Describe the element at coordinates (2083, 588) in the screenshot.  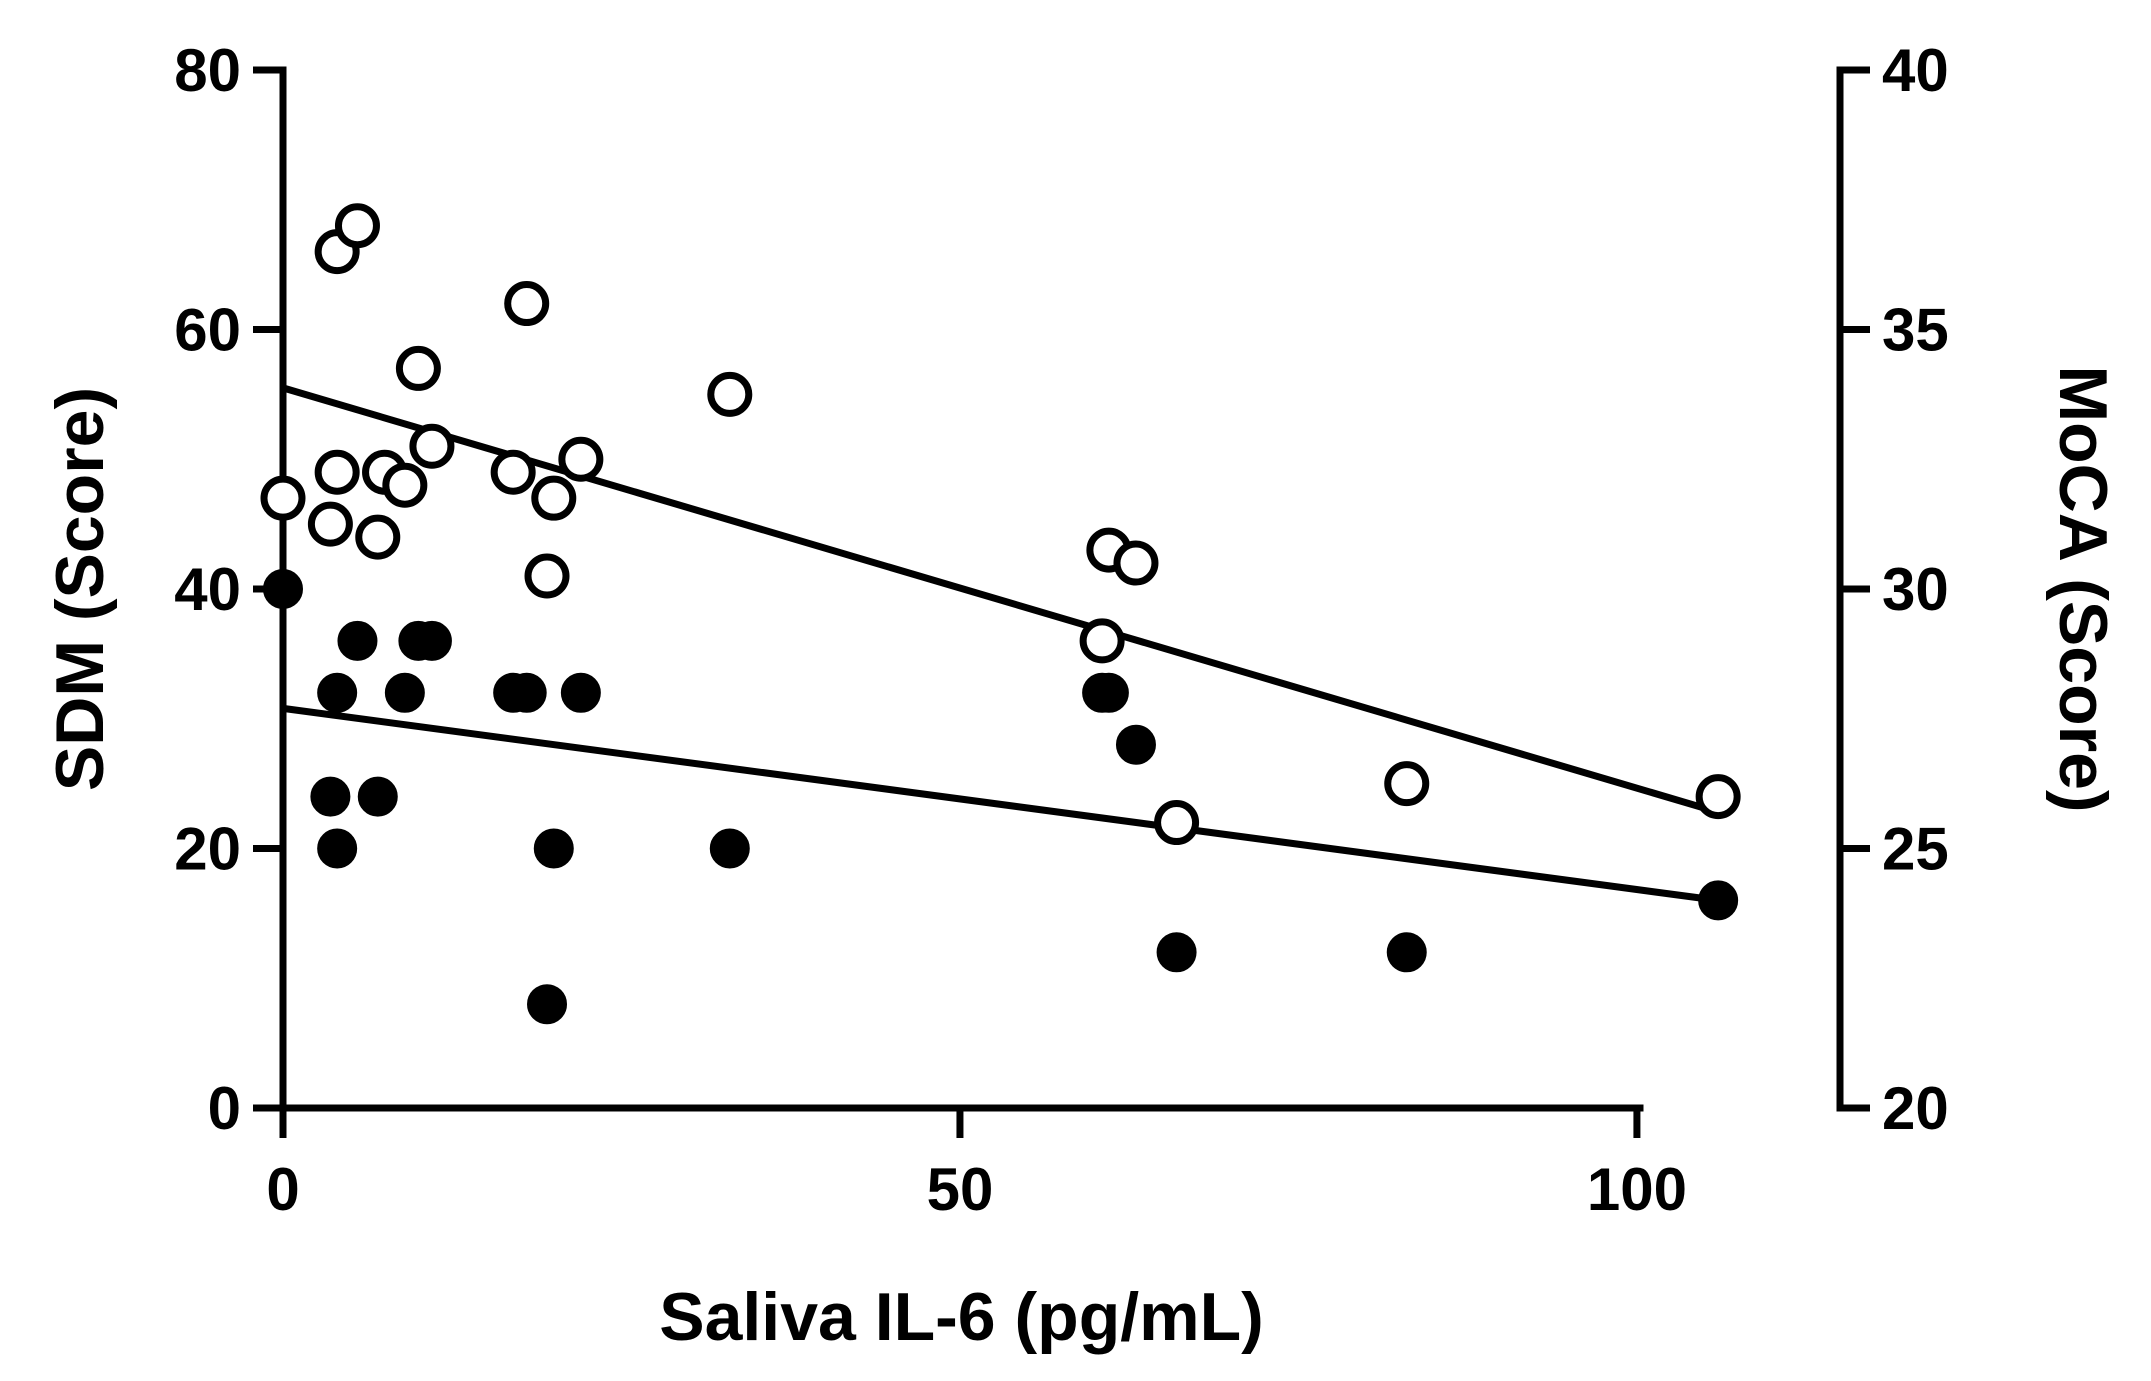
I see `right-y-axis-title: MoCA (Score)` at that location.